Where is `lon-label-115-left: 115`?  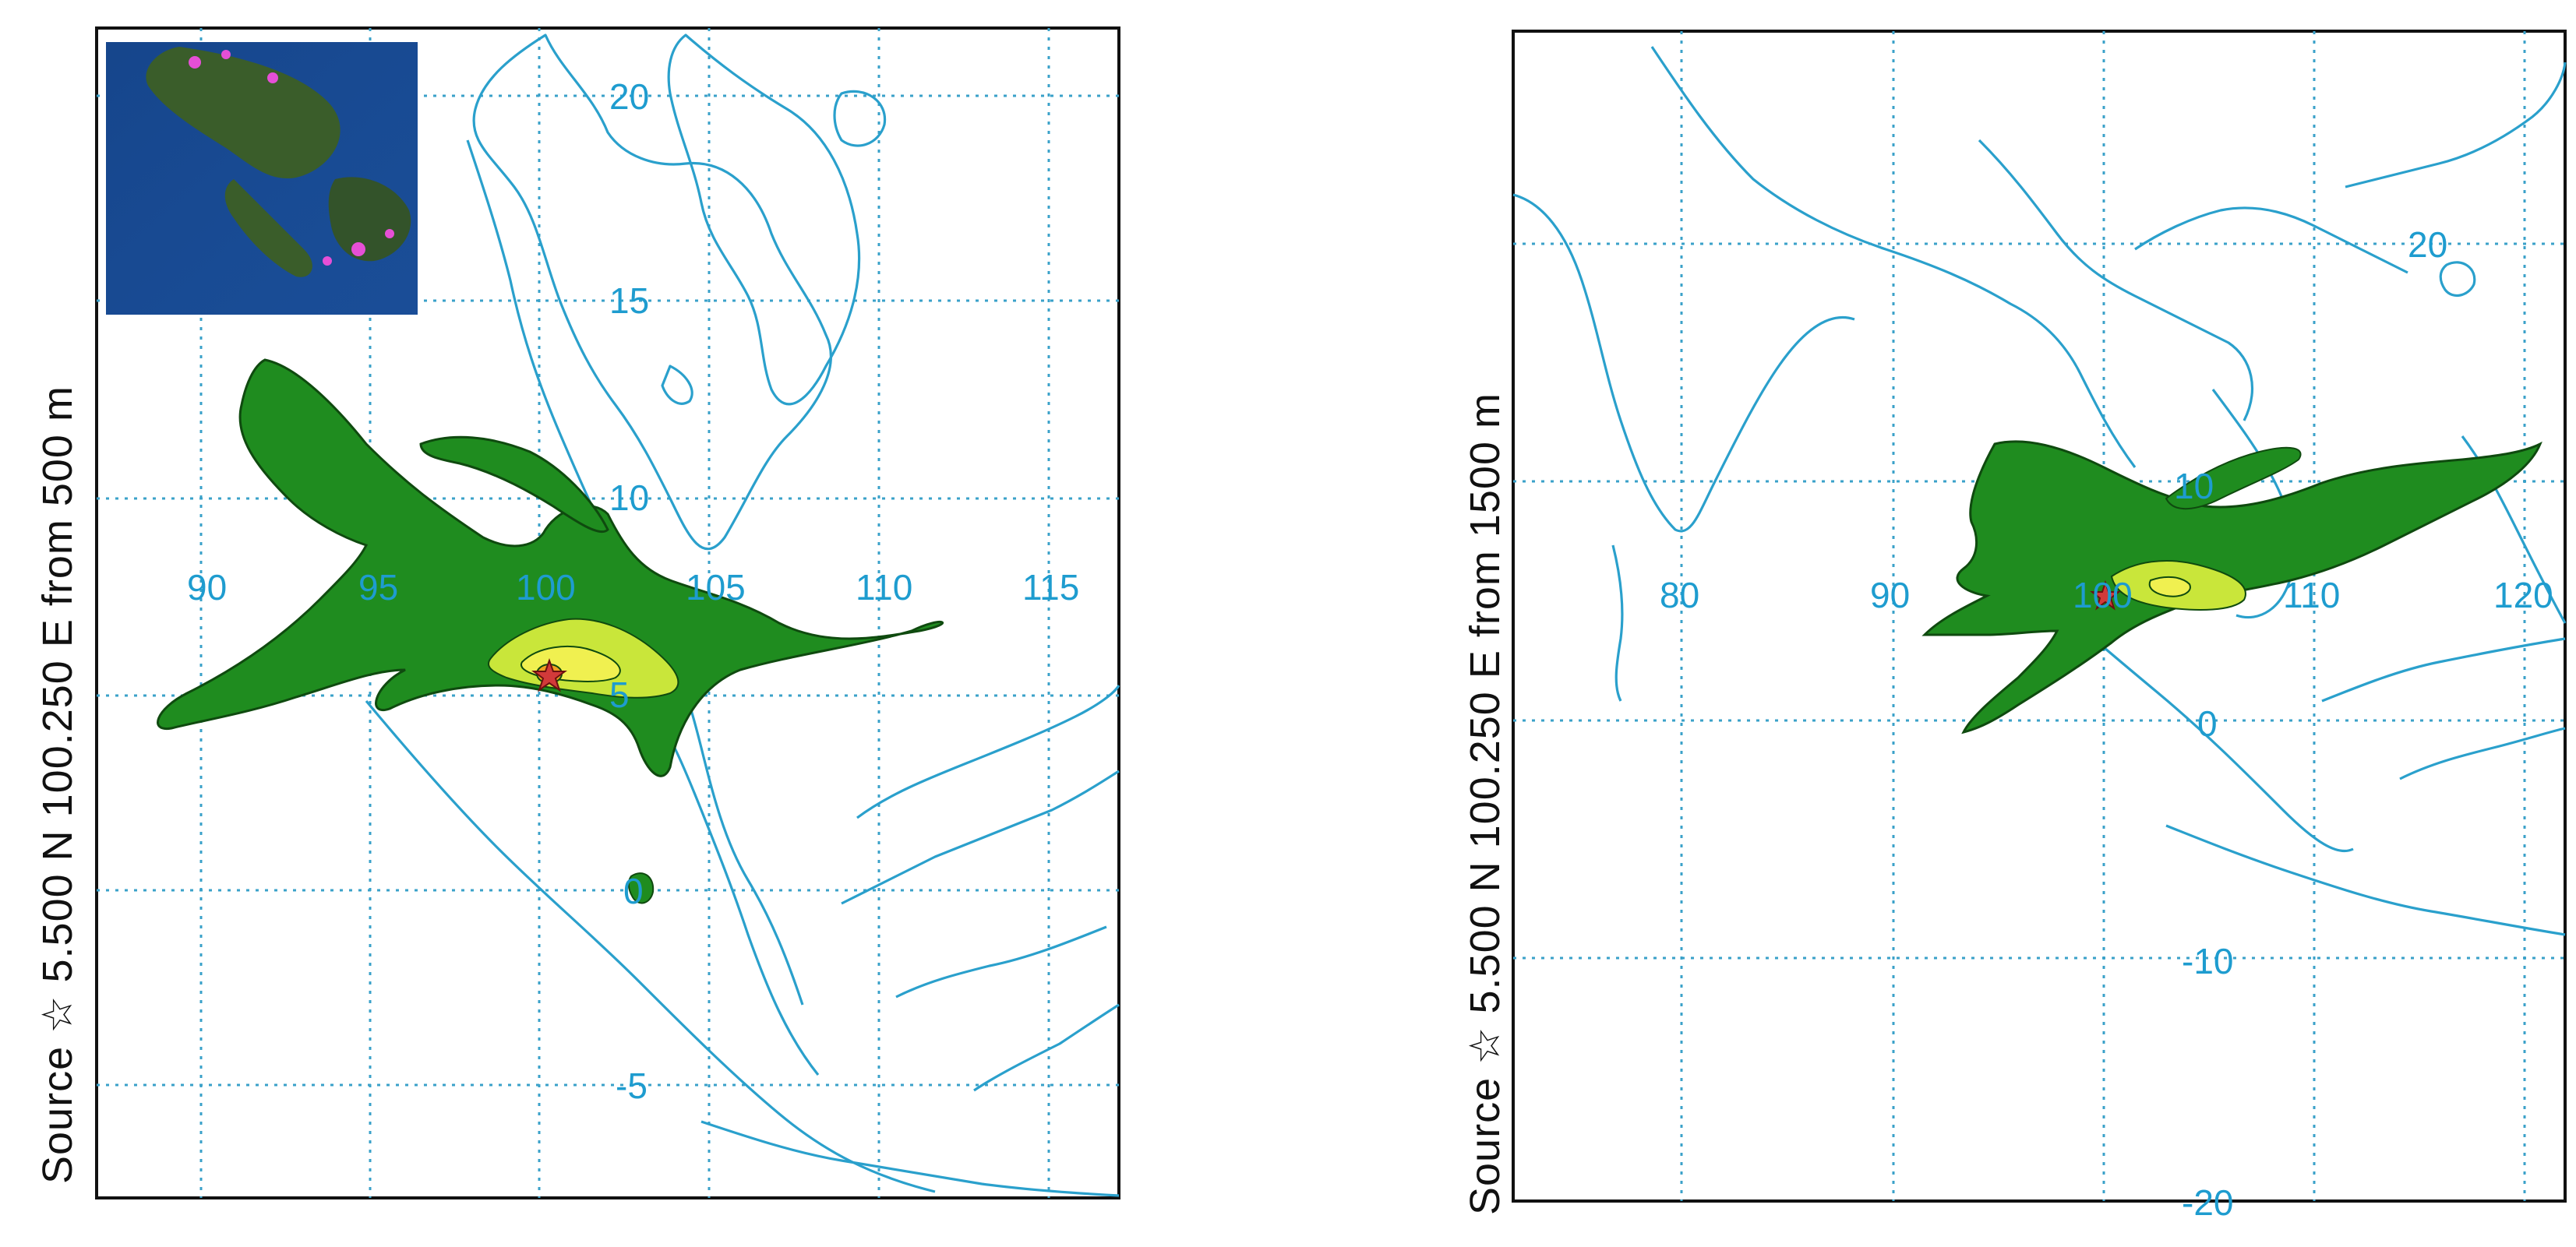 lon-label-115-left: 115 is located at coordinates (1050, 587).